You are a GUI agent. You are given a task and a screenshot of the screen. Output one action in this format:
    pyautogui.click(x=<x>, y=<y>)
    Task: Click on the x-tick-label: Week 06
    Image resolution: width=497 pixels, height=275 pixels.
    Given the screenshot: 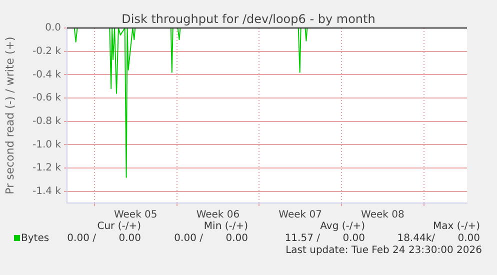 What is the action you would take?
    pyautogui.click(x=218, y=215)
    